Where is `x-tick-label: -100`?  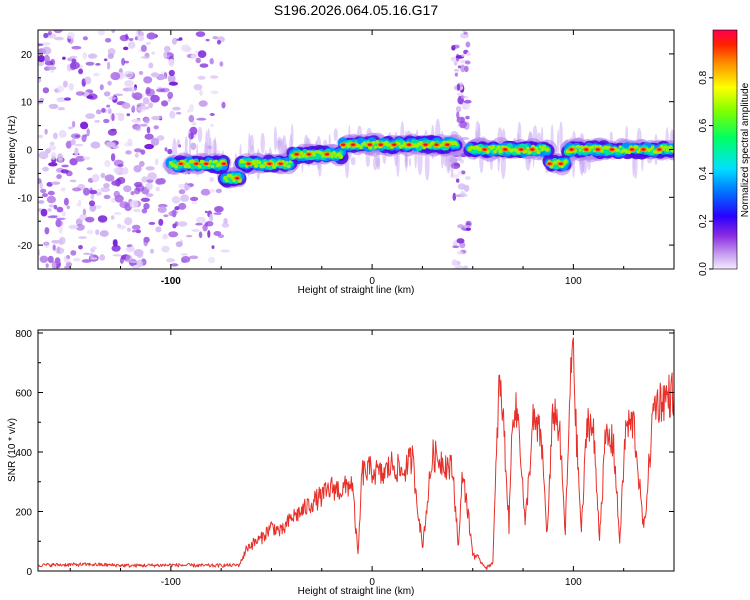
x-tick-label: -100 is located at coordinates (171, 281).